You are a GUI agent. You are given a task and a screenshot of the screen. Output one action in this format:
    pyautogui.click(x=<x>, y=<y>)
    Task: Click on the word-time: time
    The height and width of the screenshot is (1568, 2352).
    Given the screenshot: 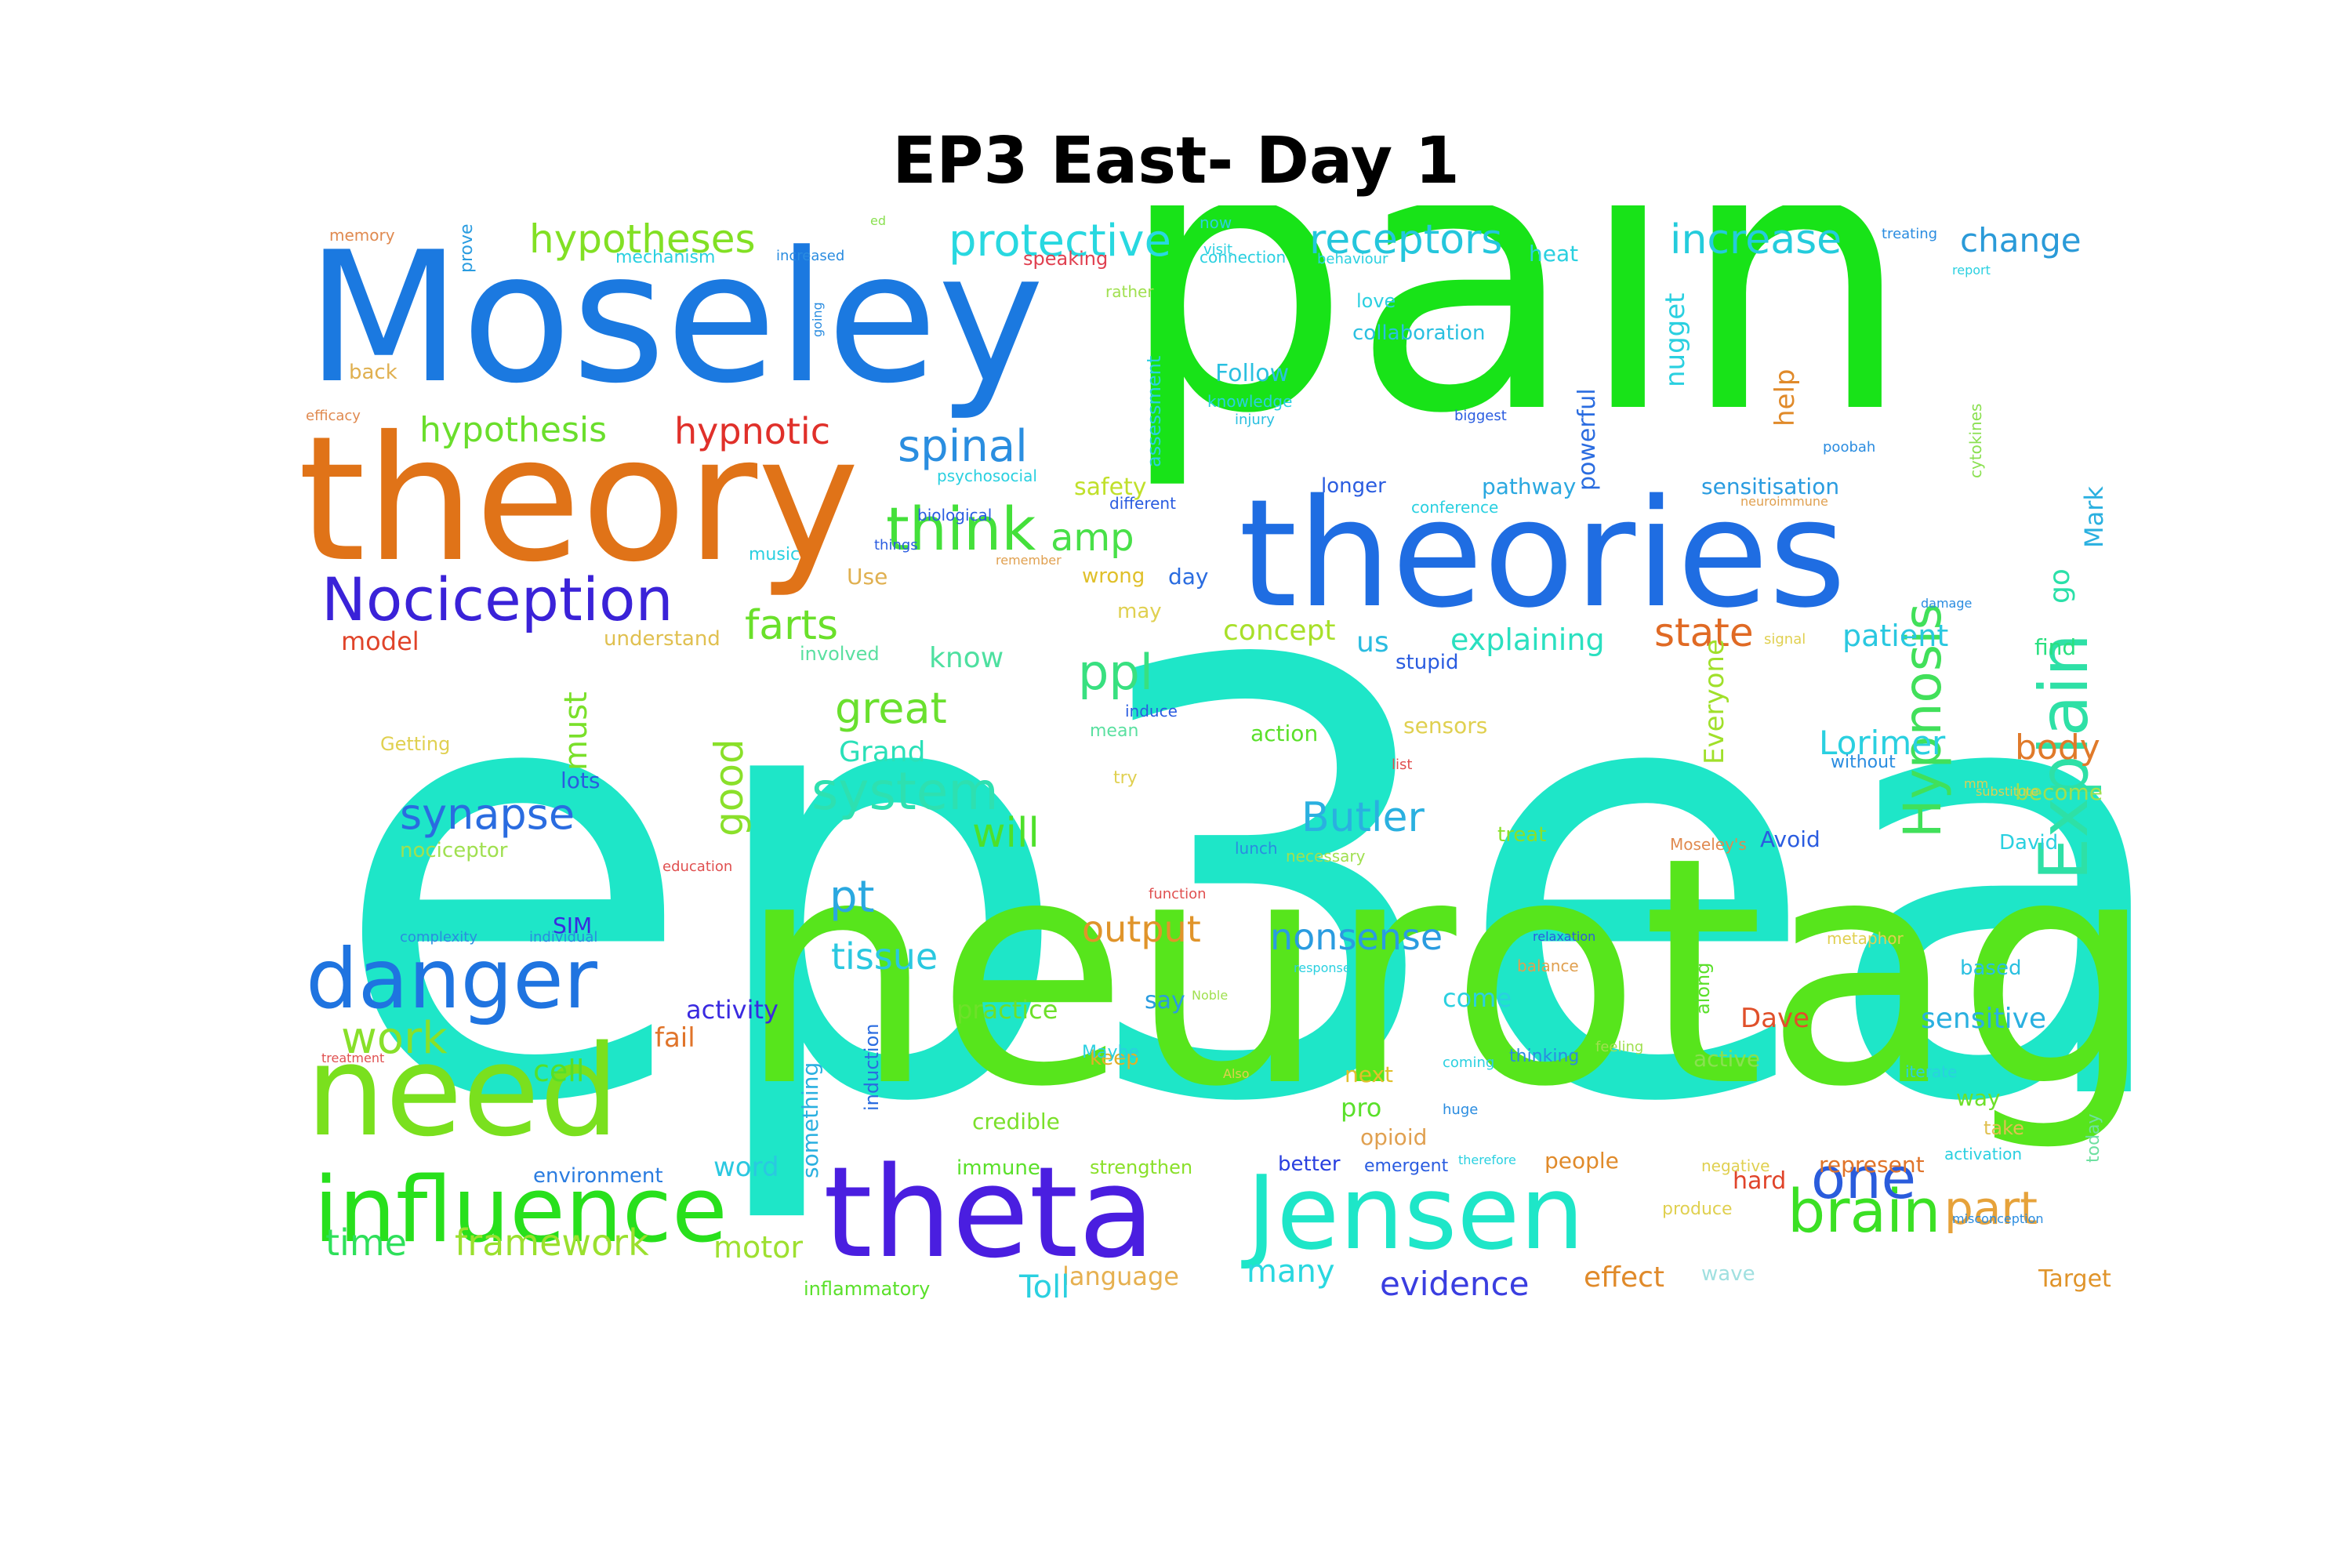 What is the action you would take?
    pyautogui.click(x=366, y=1242)
    